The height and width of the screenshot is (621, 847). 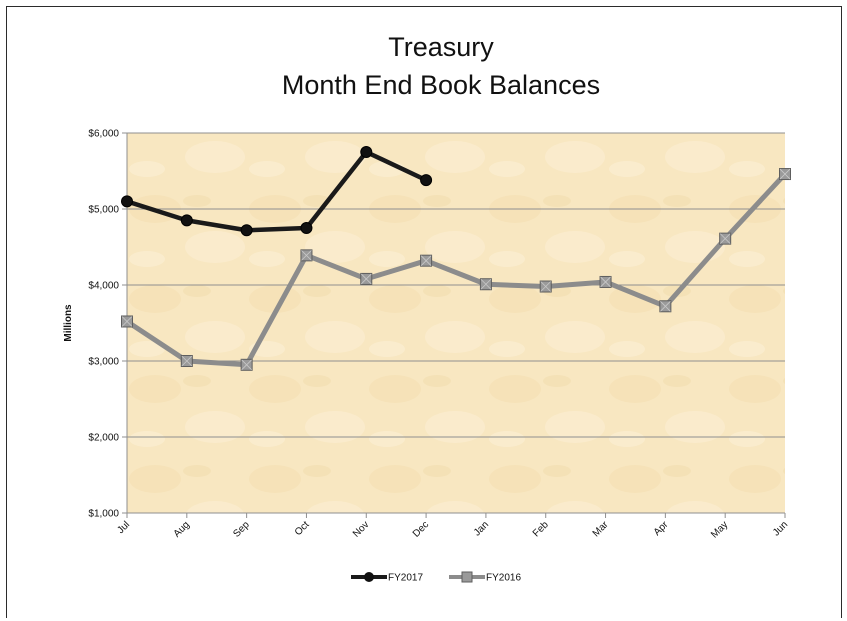 What do you see at coordinates (123, 527) in the screenshot?
I see `x-tick-label: Jul` at bounding box center [123, 527].